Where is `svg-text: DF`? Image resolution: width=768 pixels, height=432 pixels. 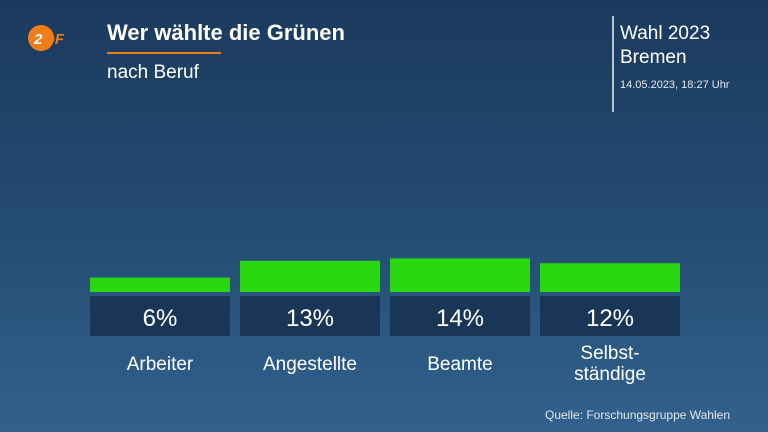 svg-text: DF is located at coordinates (54, 39).